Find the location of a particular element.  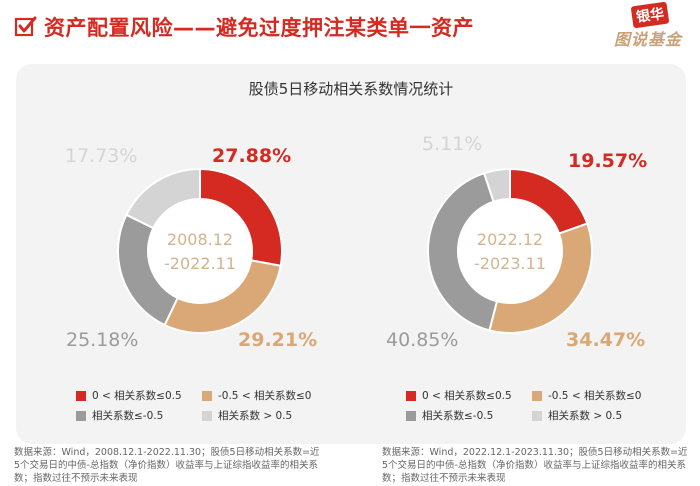

checkbox-checked-icon is located at coordinates (25, 26).